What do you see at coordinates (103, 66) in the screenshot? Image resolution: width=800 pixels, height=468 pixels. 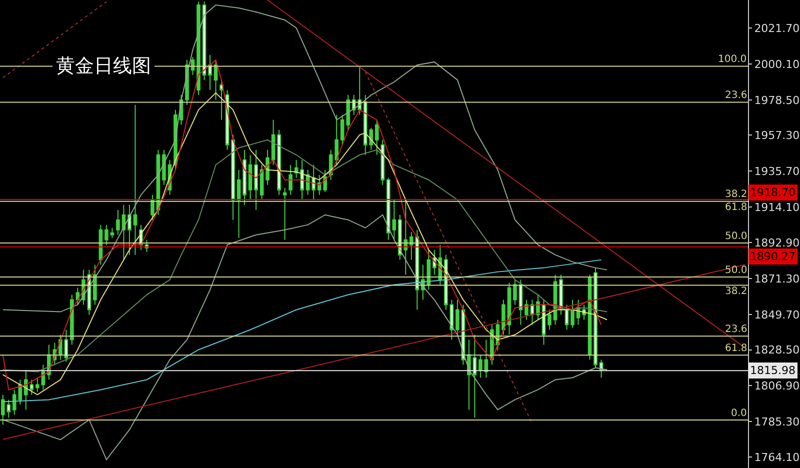 I see `text: 黄金日线图` at bounding box center [103, 66].